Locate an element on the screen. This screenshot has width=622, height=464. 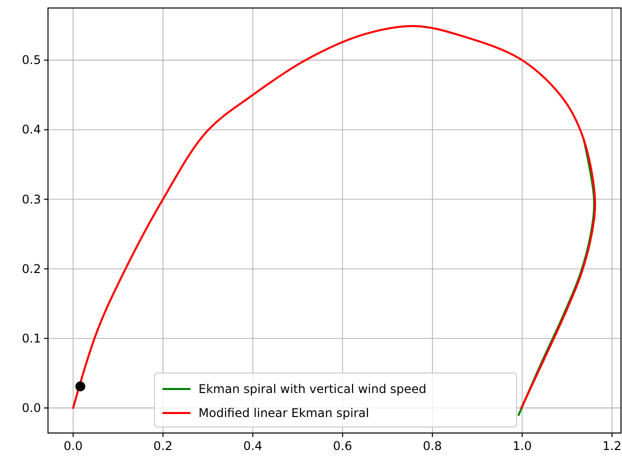
y-tick-label: 0.2 is located at coordinates (31, 269).